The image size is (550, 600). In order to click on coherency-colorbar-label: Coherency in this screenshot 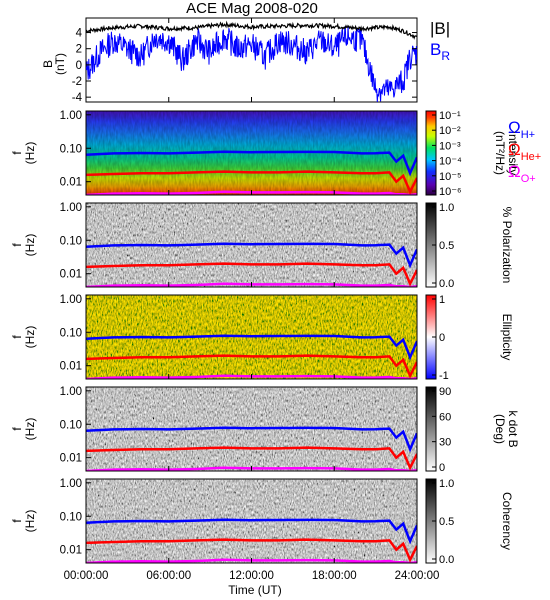, I will do `click(507, 521)`.